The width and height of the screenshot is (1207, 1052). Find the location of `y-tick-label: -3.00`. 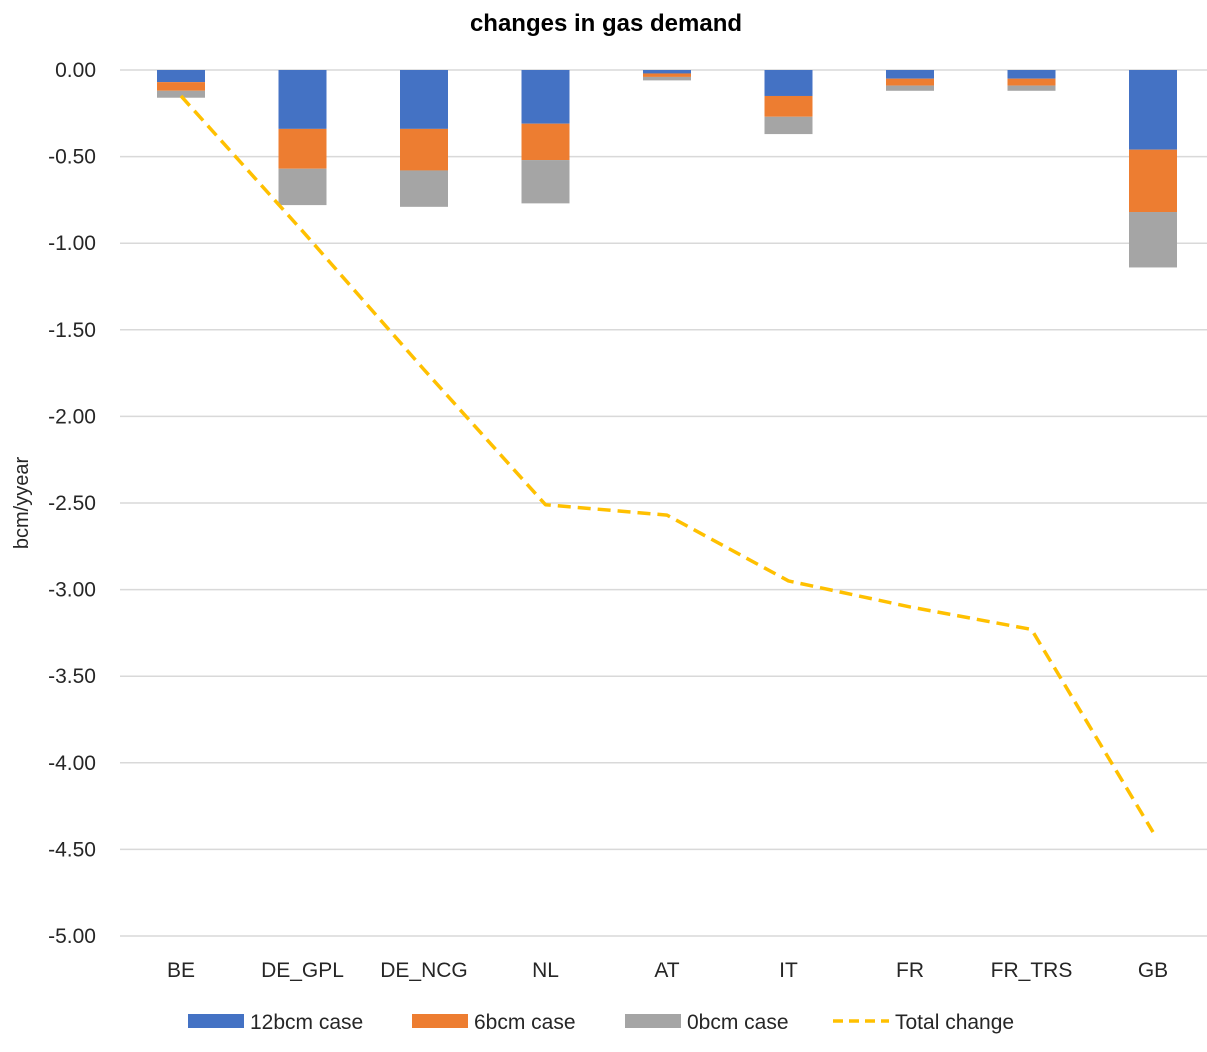

y-tick-label: -3.00 is located at coordinates (72, 590).